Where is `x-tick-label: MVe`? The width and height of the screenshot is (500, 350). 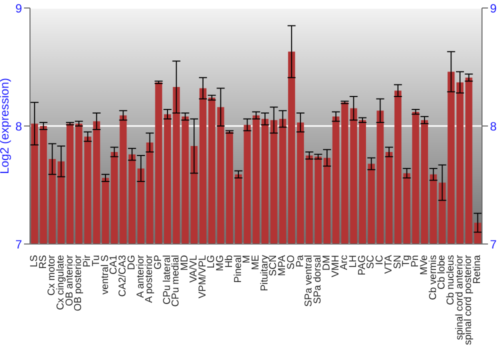
x-tick-label: MVe is located at coordinates (424, 265).